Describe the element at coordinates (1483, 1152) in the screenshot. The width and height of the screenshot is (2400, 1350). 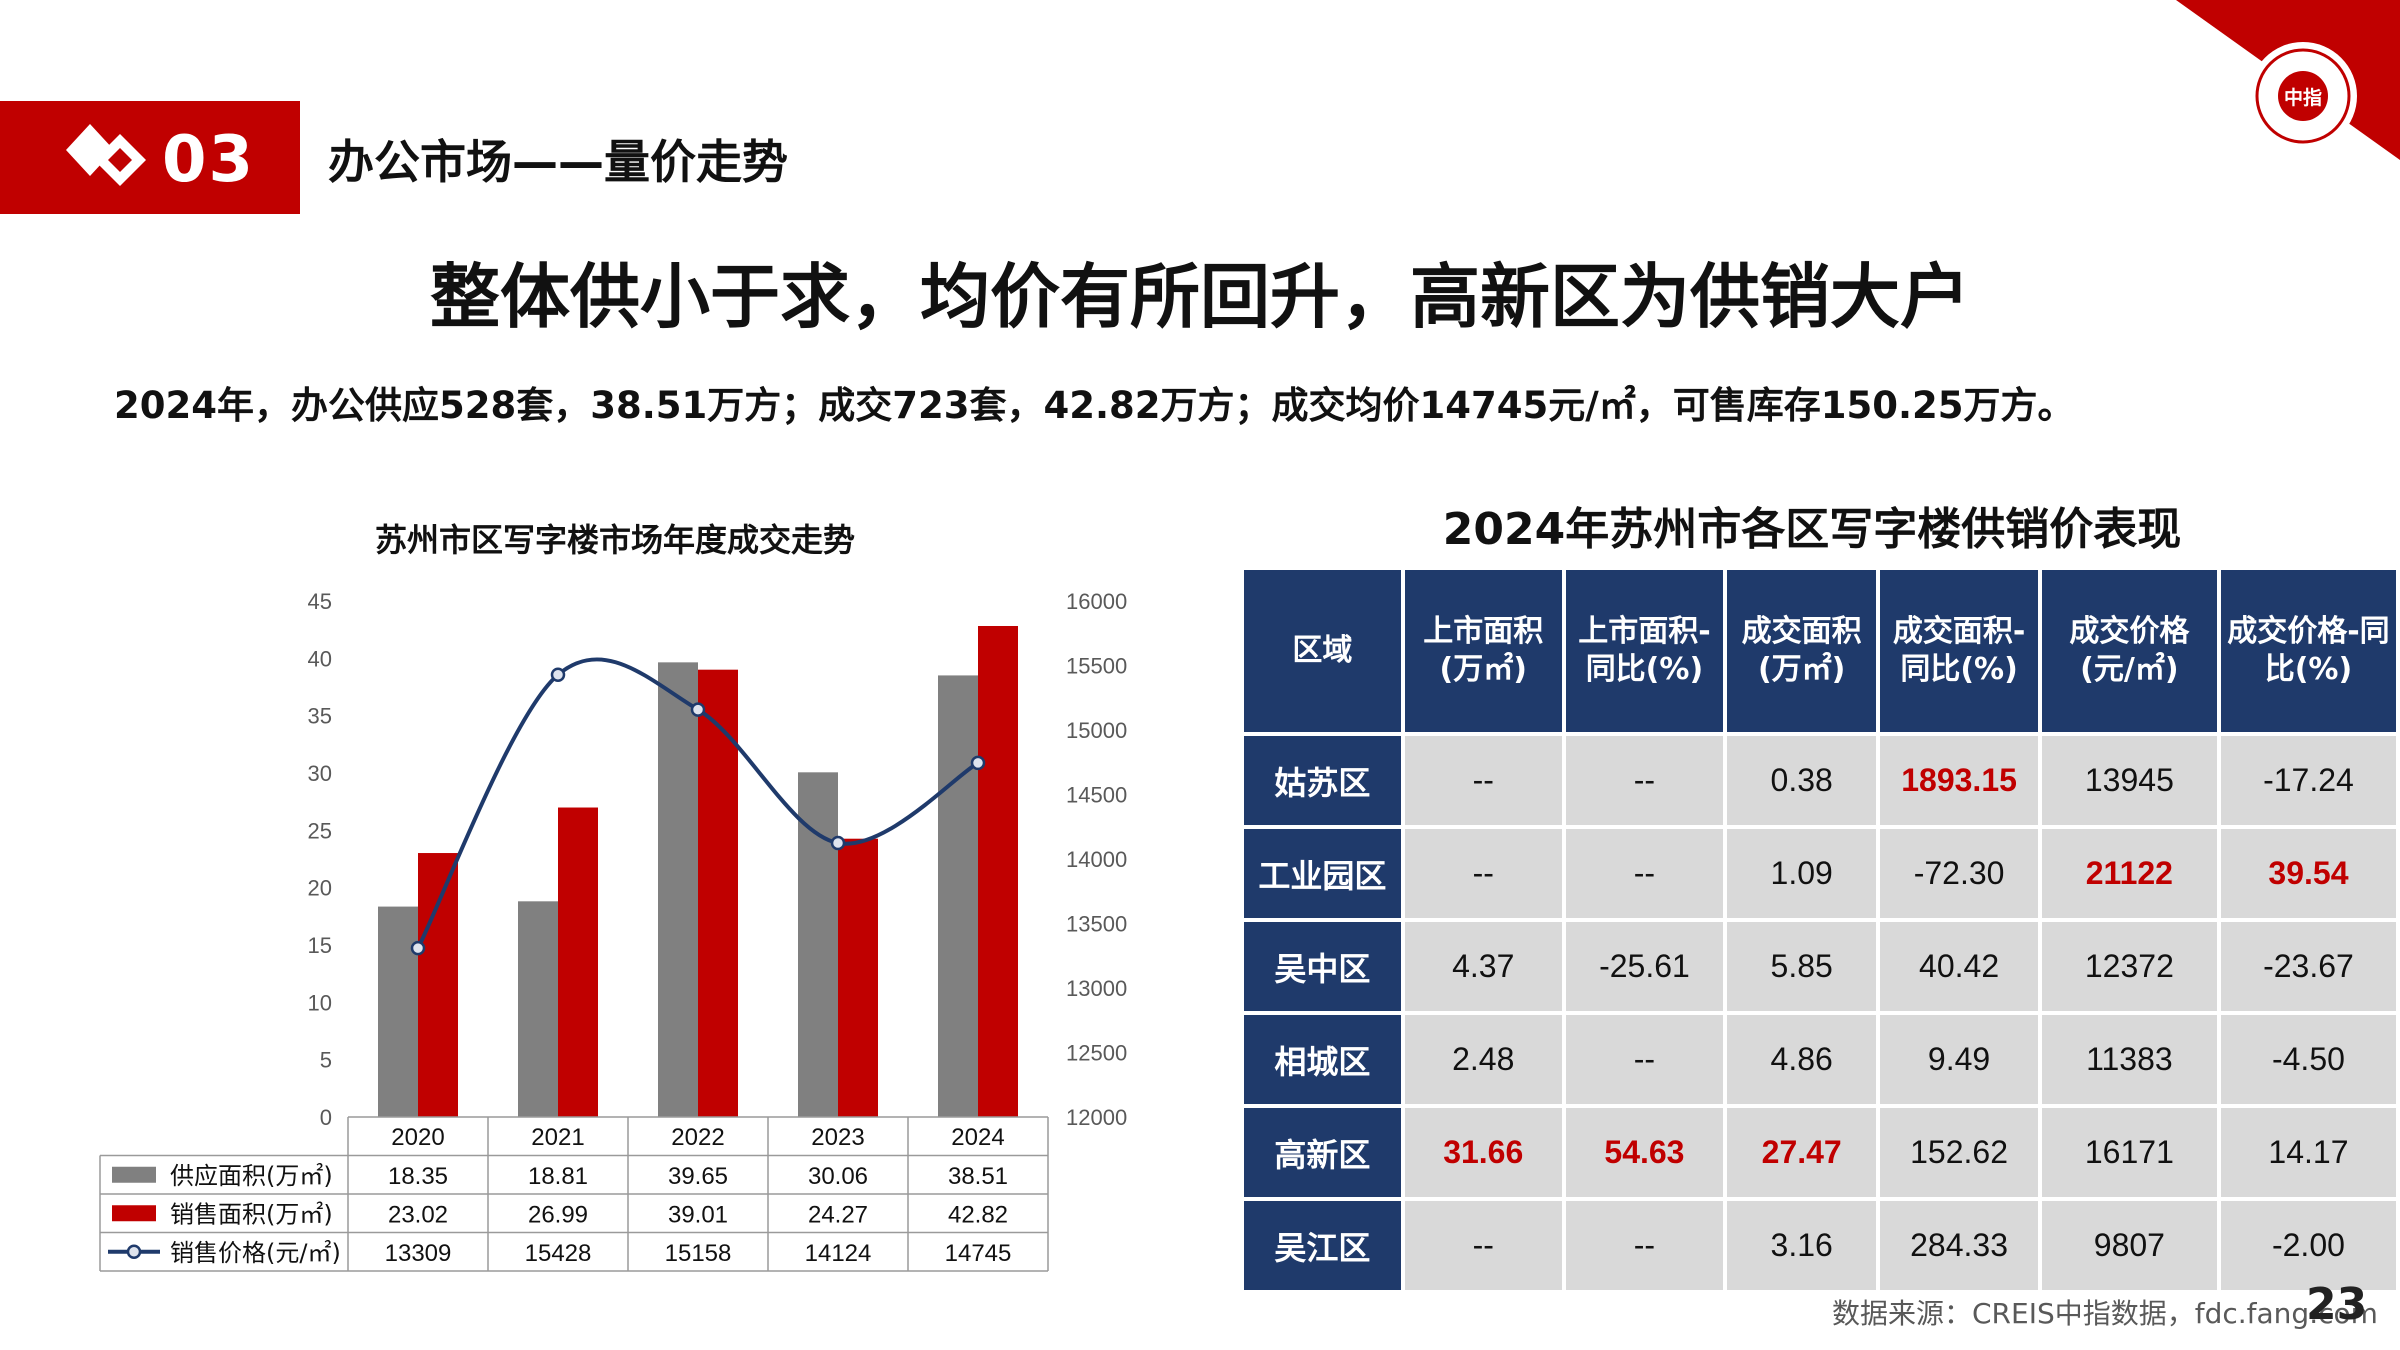
I see `table-cell: 31.66` at that location.